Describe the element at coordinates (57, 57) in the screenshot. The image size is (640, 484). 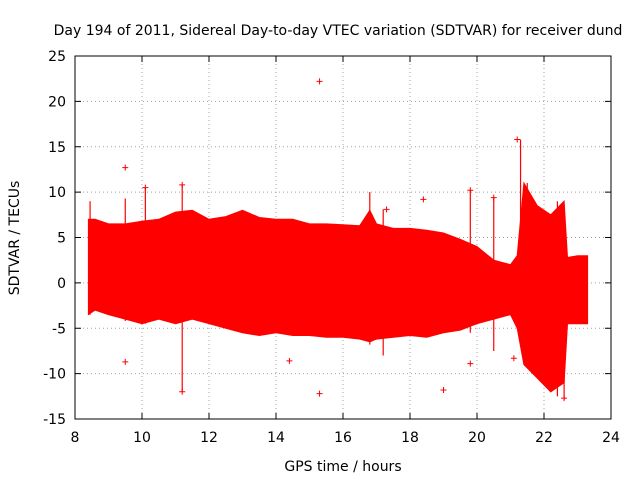
I see `y-tick-label: 25` at that location.